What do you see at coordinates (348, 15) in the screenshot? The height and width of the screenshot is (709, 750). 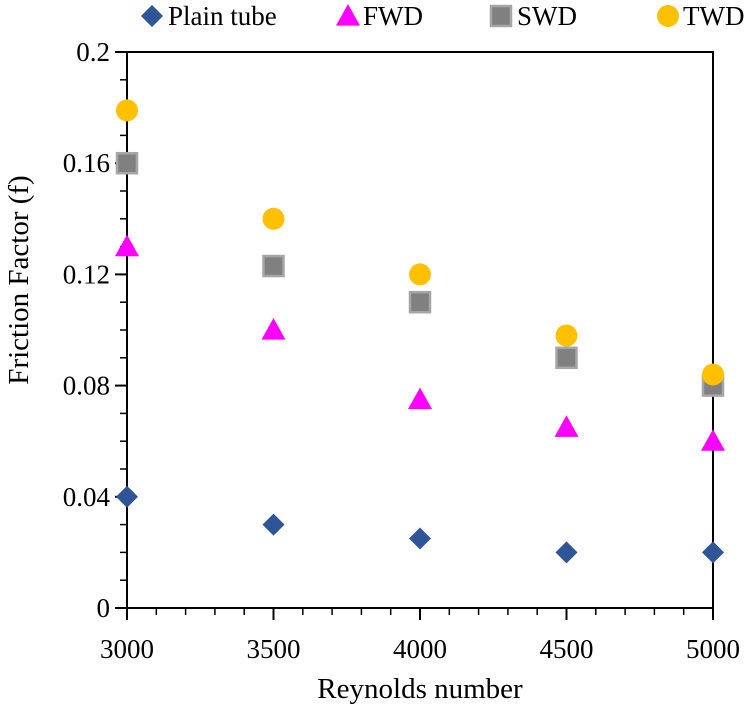 I see `legend-marker-triangle` at bounding box center [348, 15].